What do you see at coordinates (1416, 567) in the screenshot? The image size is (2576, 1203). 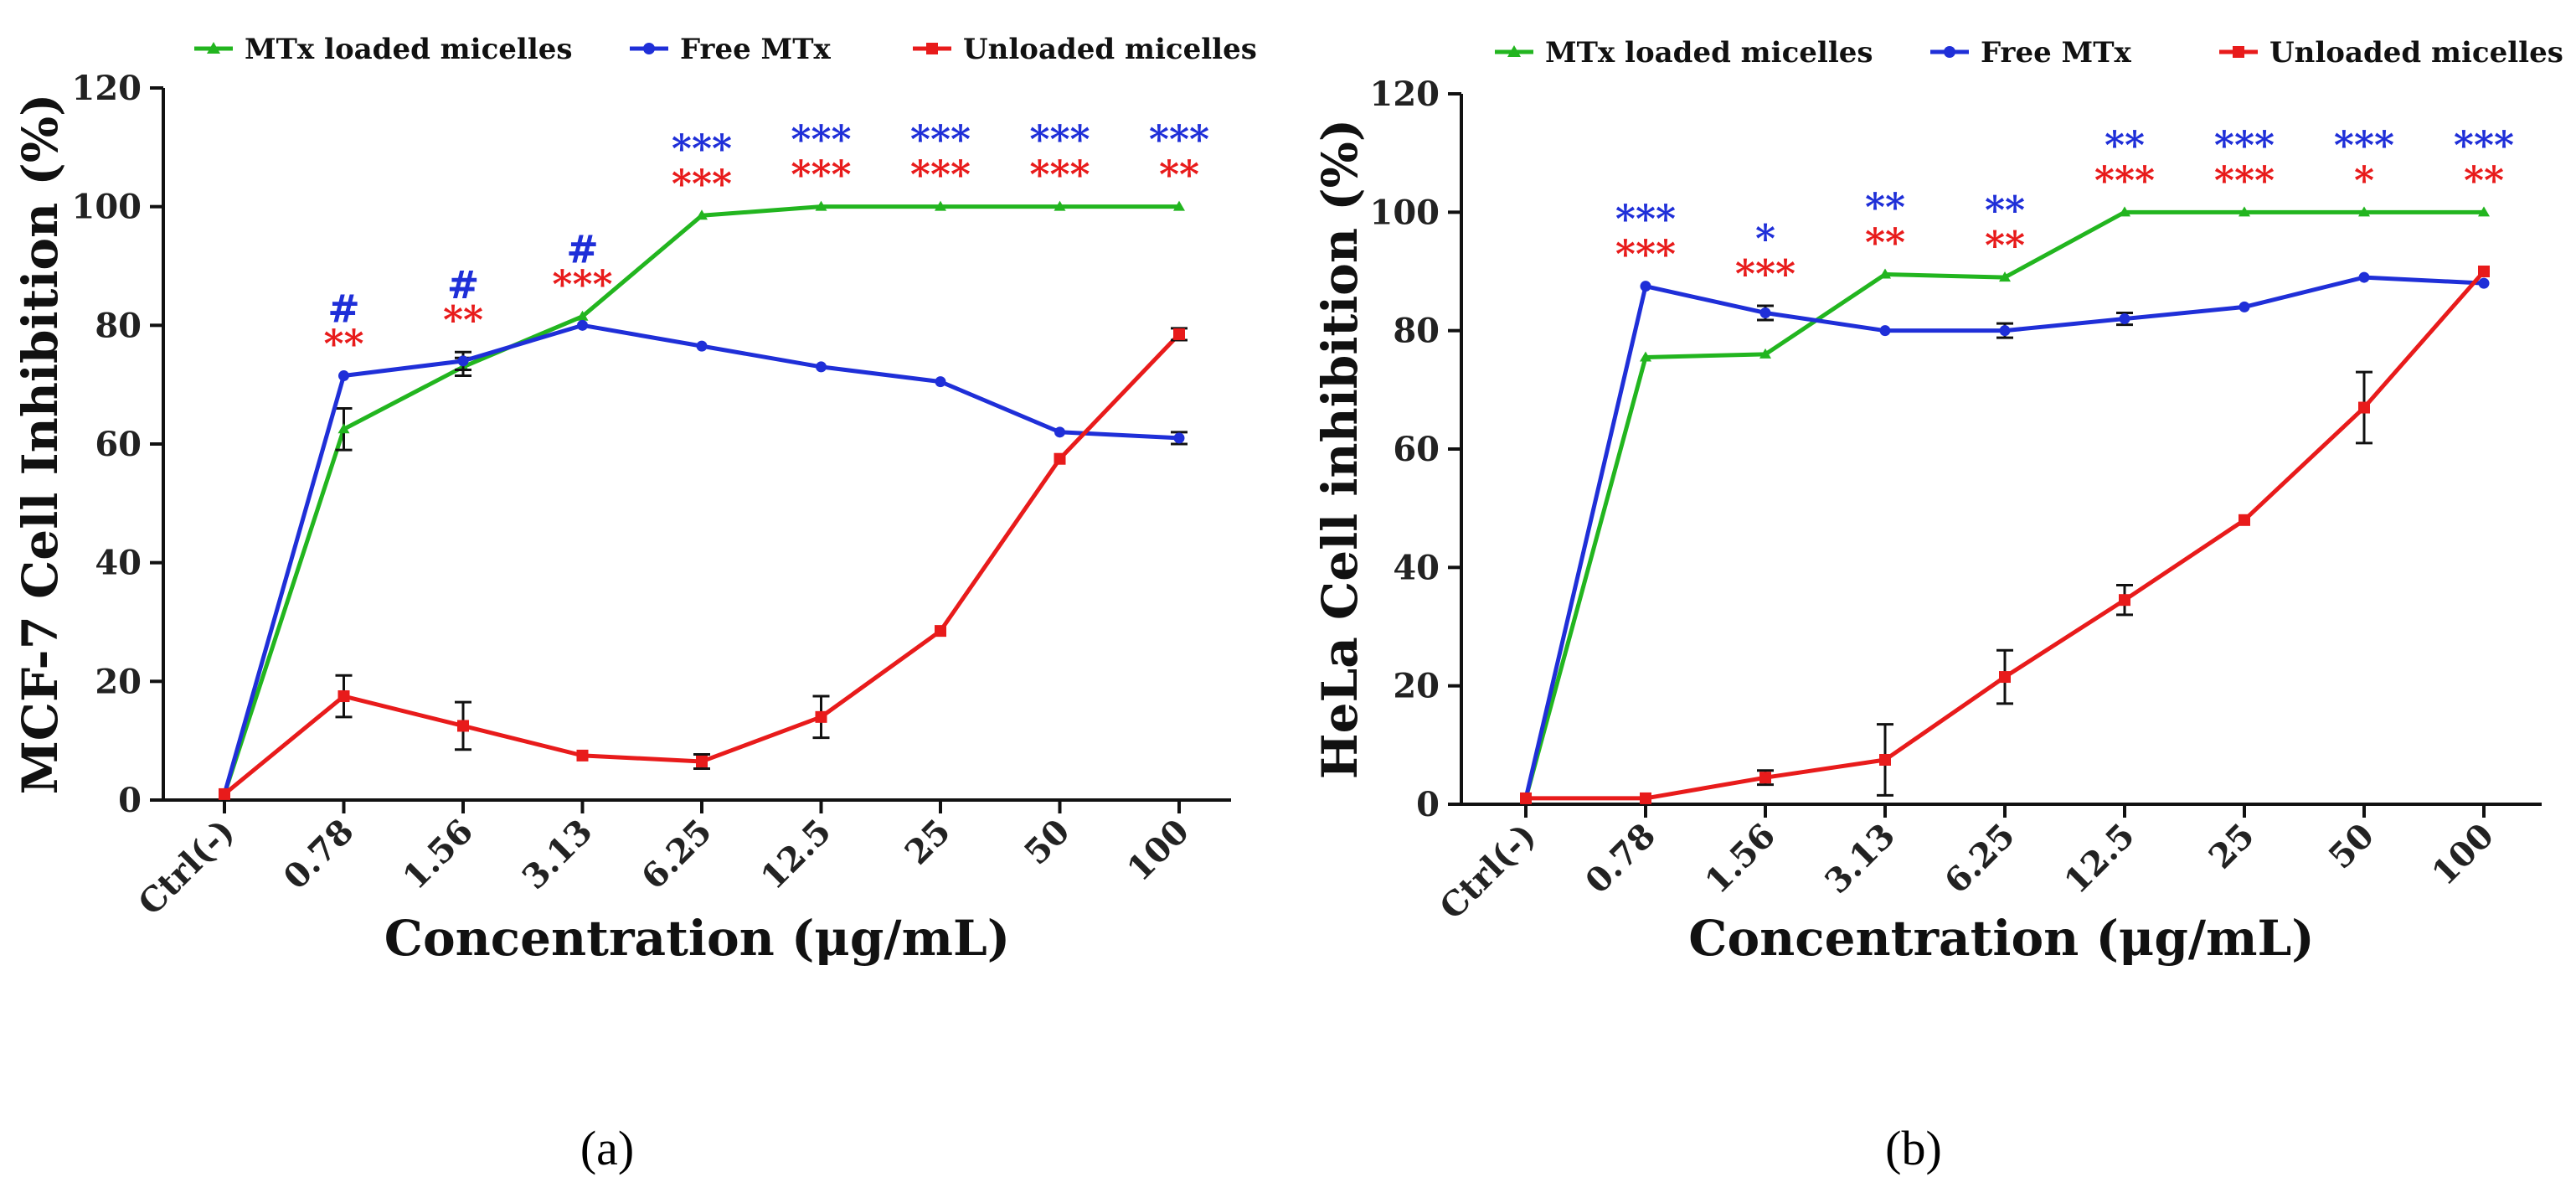 I see `y-tick-label: 40` at bounding box center [1416, 567].